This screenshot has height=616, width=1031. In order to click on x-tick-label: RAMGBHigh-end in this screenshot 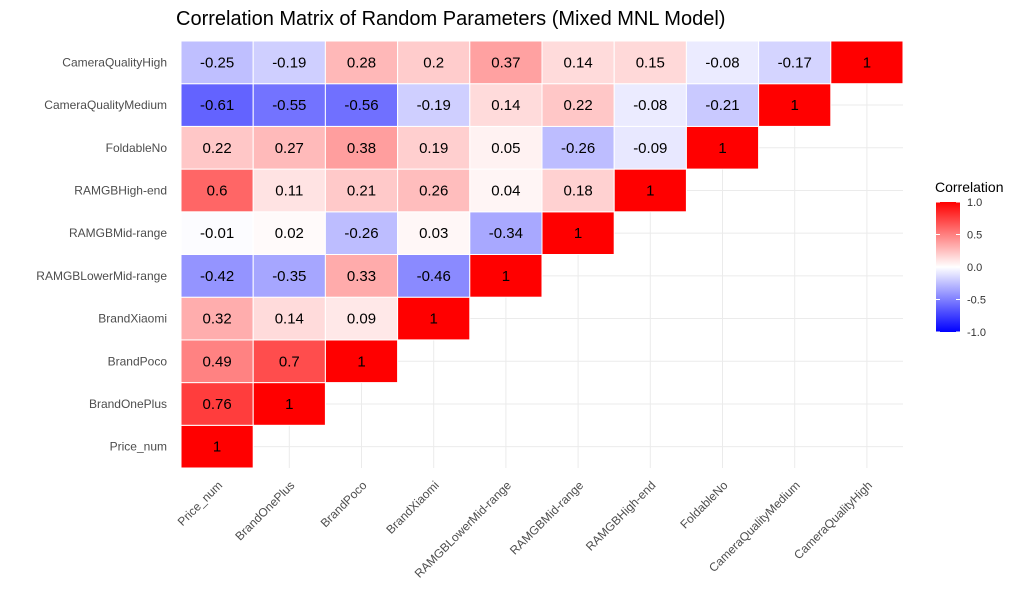, I will do `click(620, 515)`.